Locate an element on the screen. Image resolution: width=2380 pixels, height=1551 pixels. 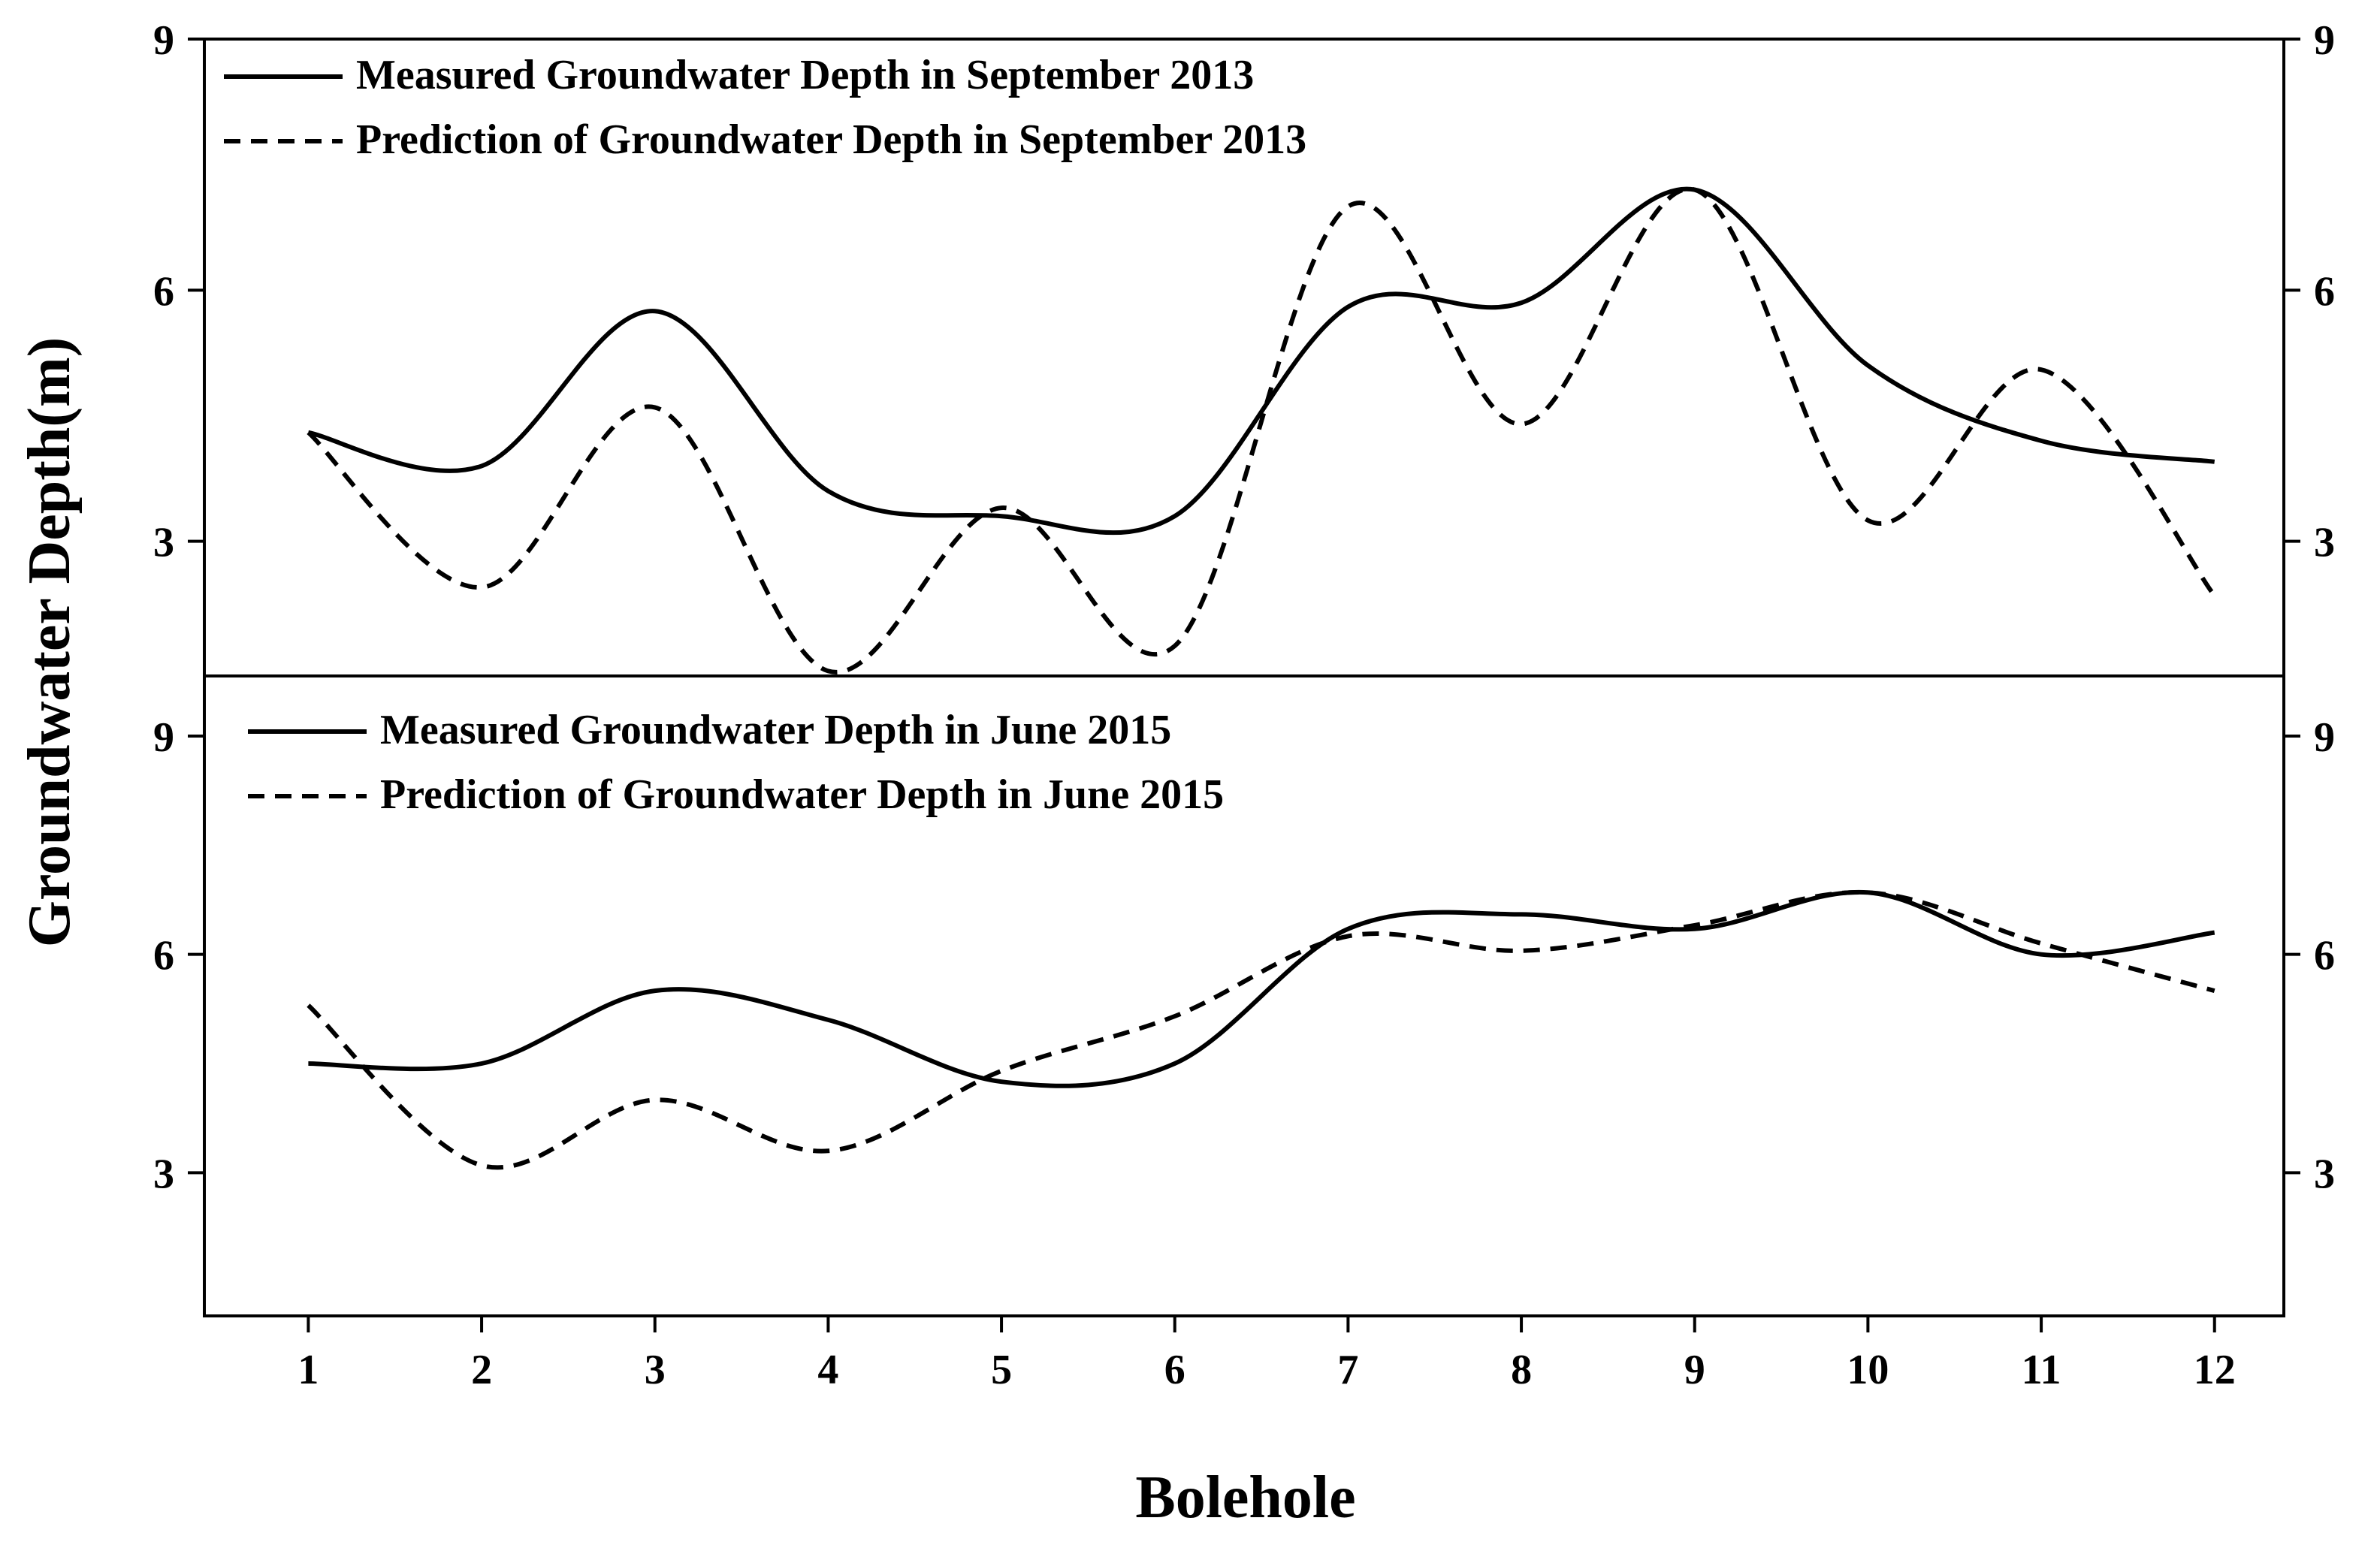
x-tick-label: 8 is located at coordinates (1521, 1370).